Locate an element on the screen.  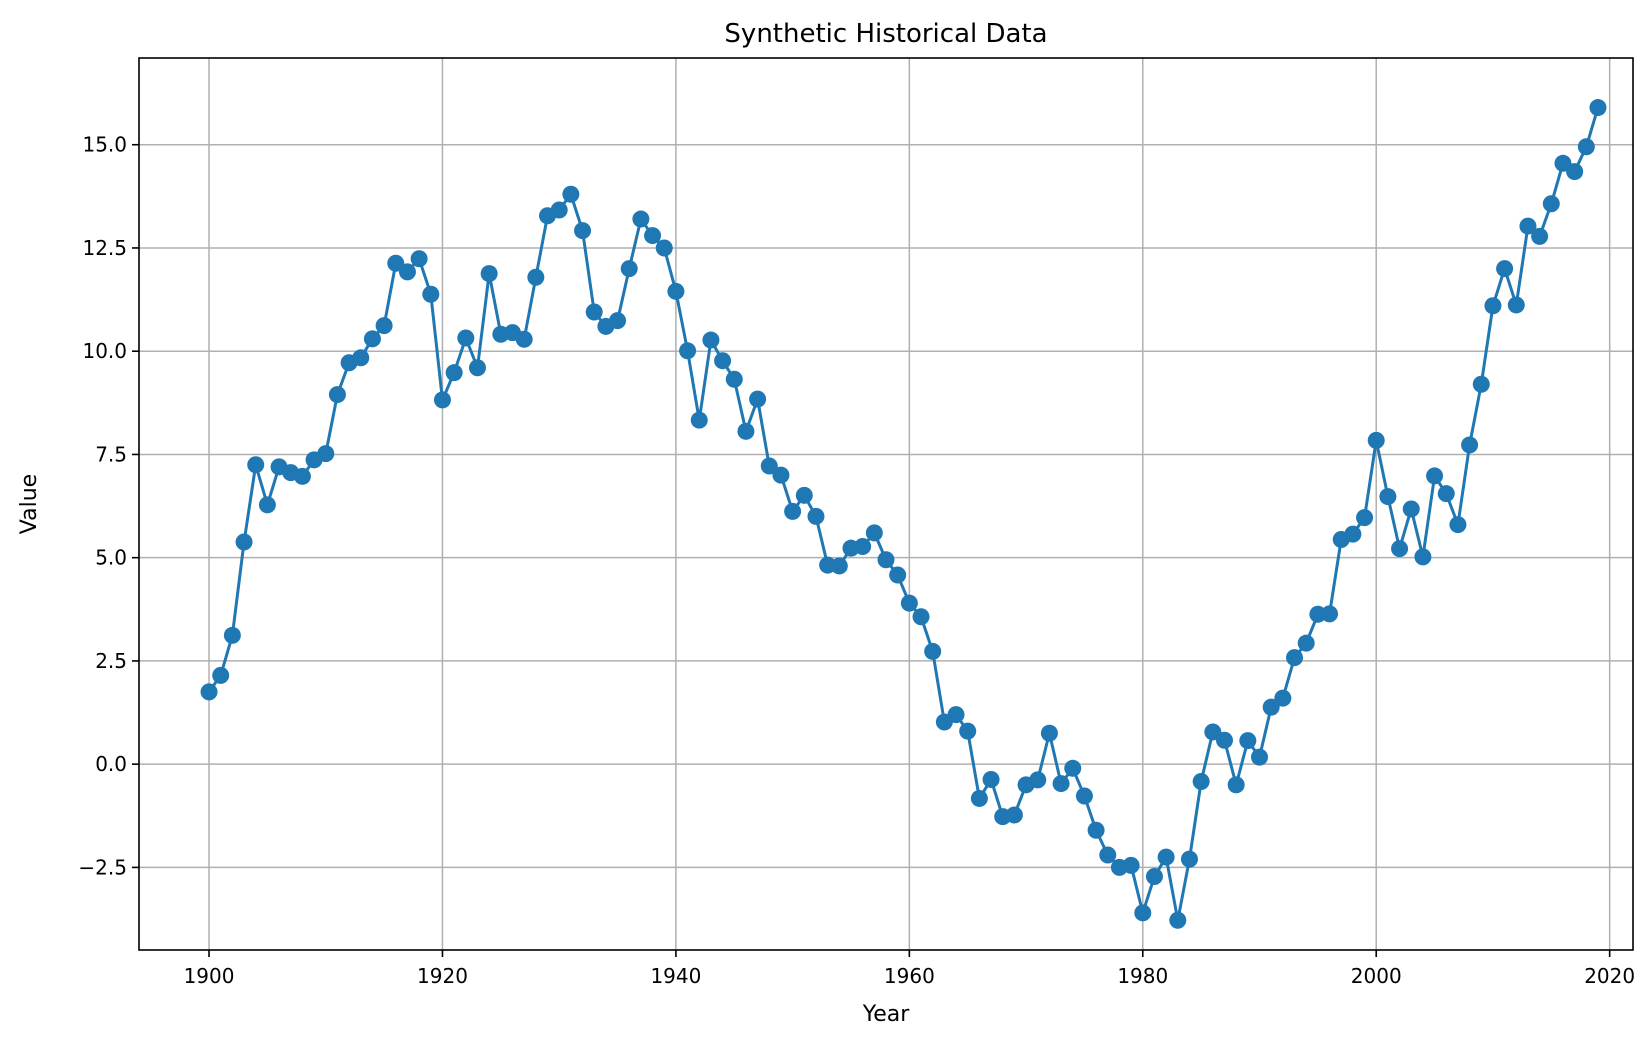
y-axis-label: Value is located at coordinates (29, 504).